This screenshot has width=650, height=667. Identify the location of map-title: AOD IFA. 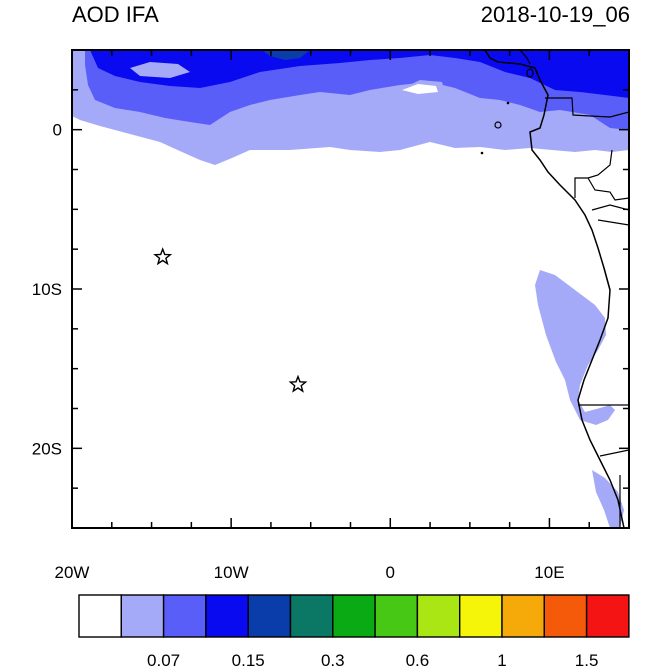
(115, 14).